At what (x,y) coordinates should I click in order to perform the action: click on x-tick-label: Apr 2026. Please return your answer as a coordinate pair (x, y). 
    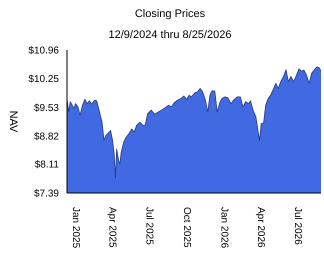
    Looking at the image, I should click on (260, 227).